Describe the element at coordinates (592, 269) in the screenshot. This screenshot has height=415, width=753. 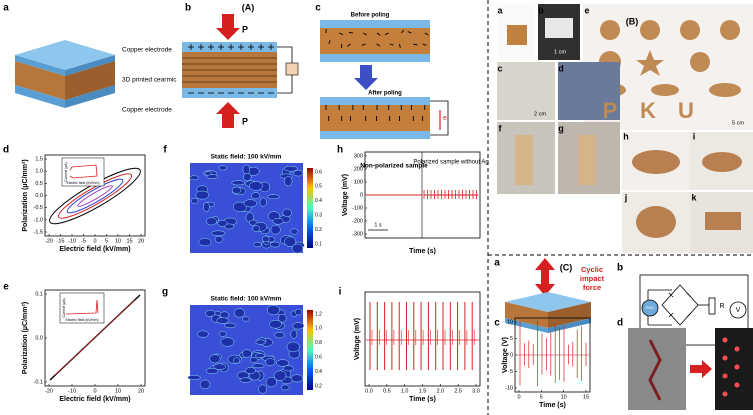
I see `force-label: Cyclic` at that location.